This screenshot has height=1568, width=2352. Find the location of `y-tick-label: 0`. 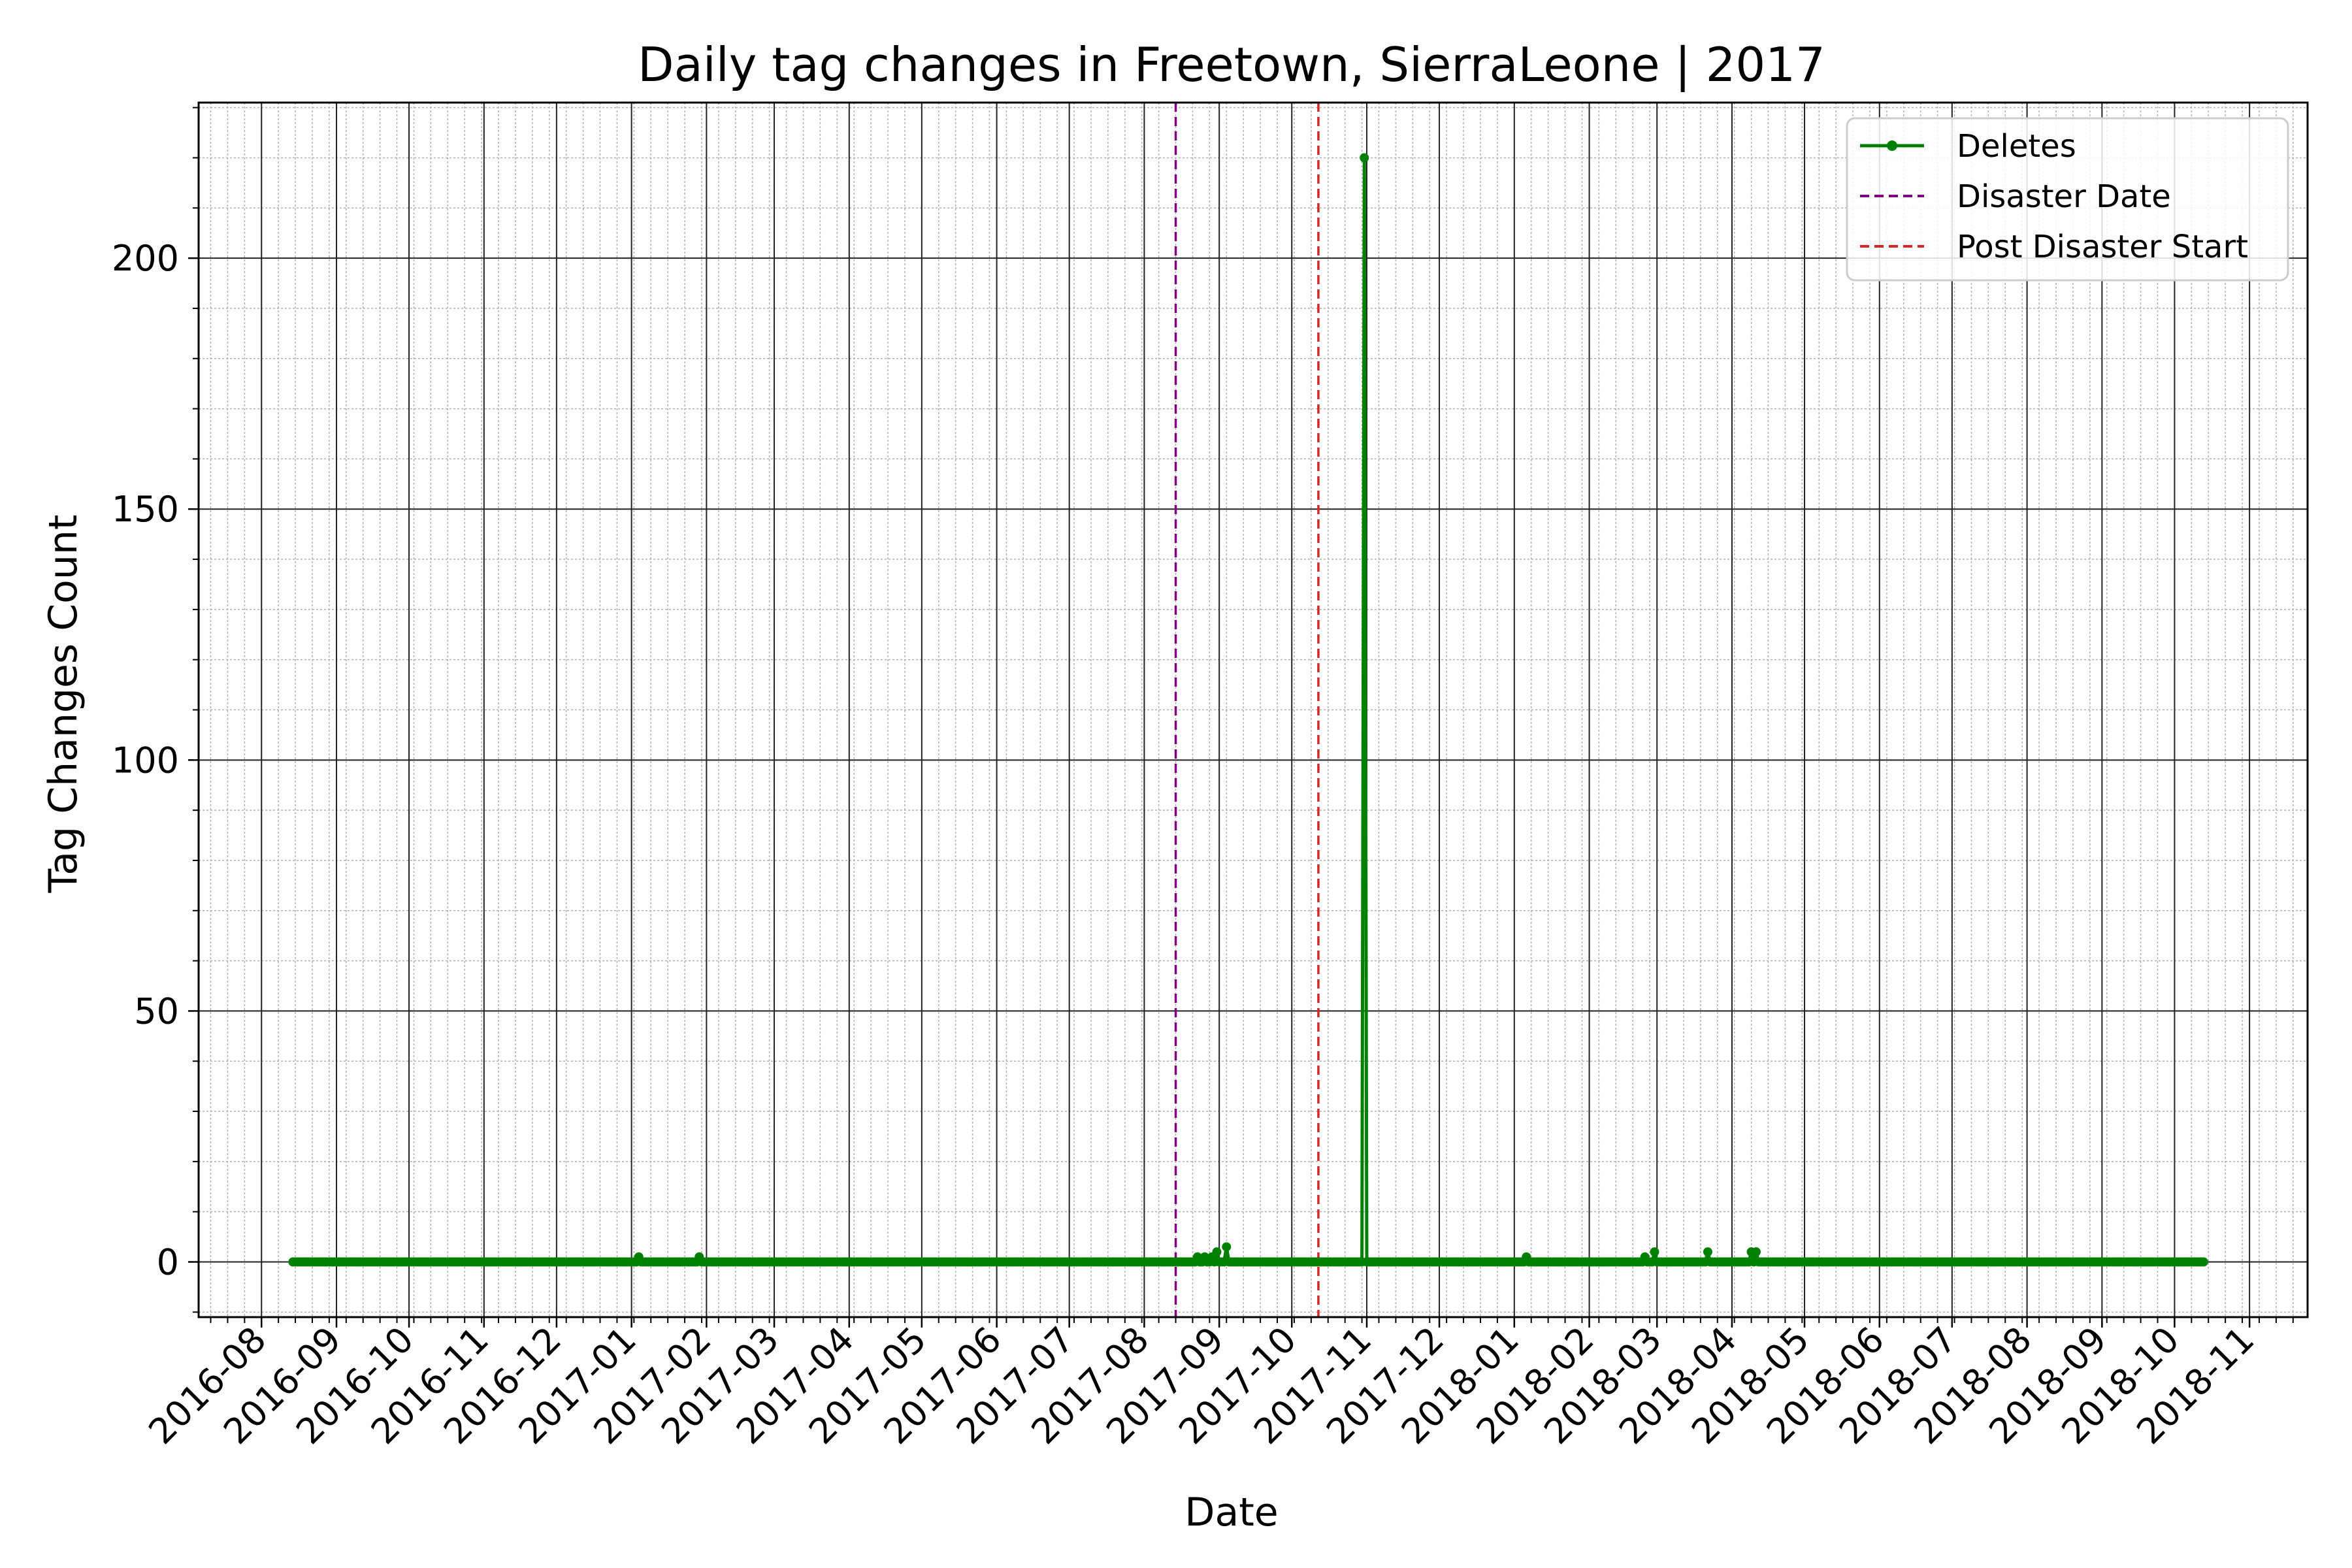

y-tick-label: 0 is located at coordinates (168, 1262).